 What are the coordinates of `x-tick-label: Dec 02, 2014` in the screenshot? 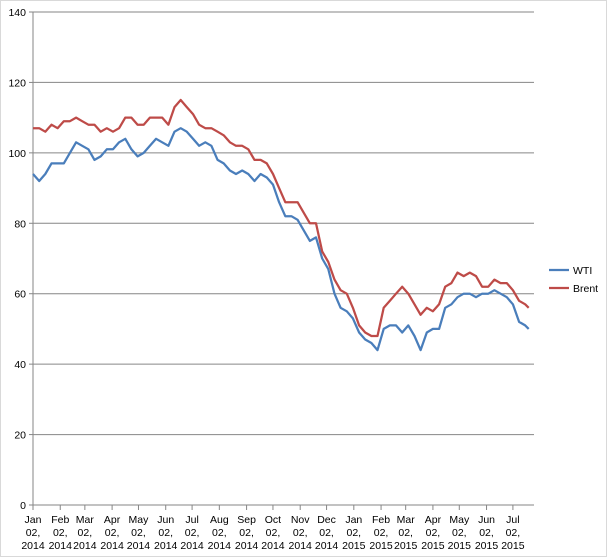 It's located at (327, 533).